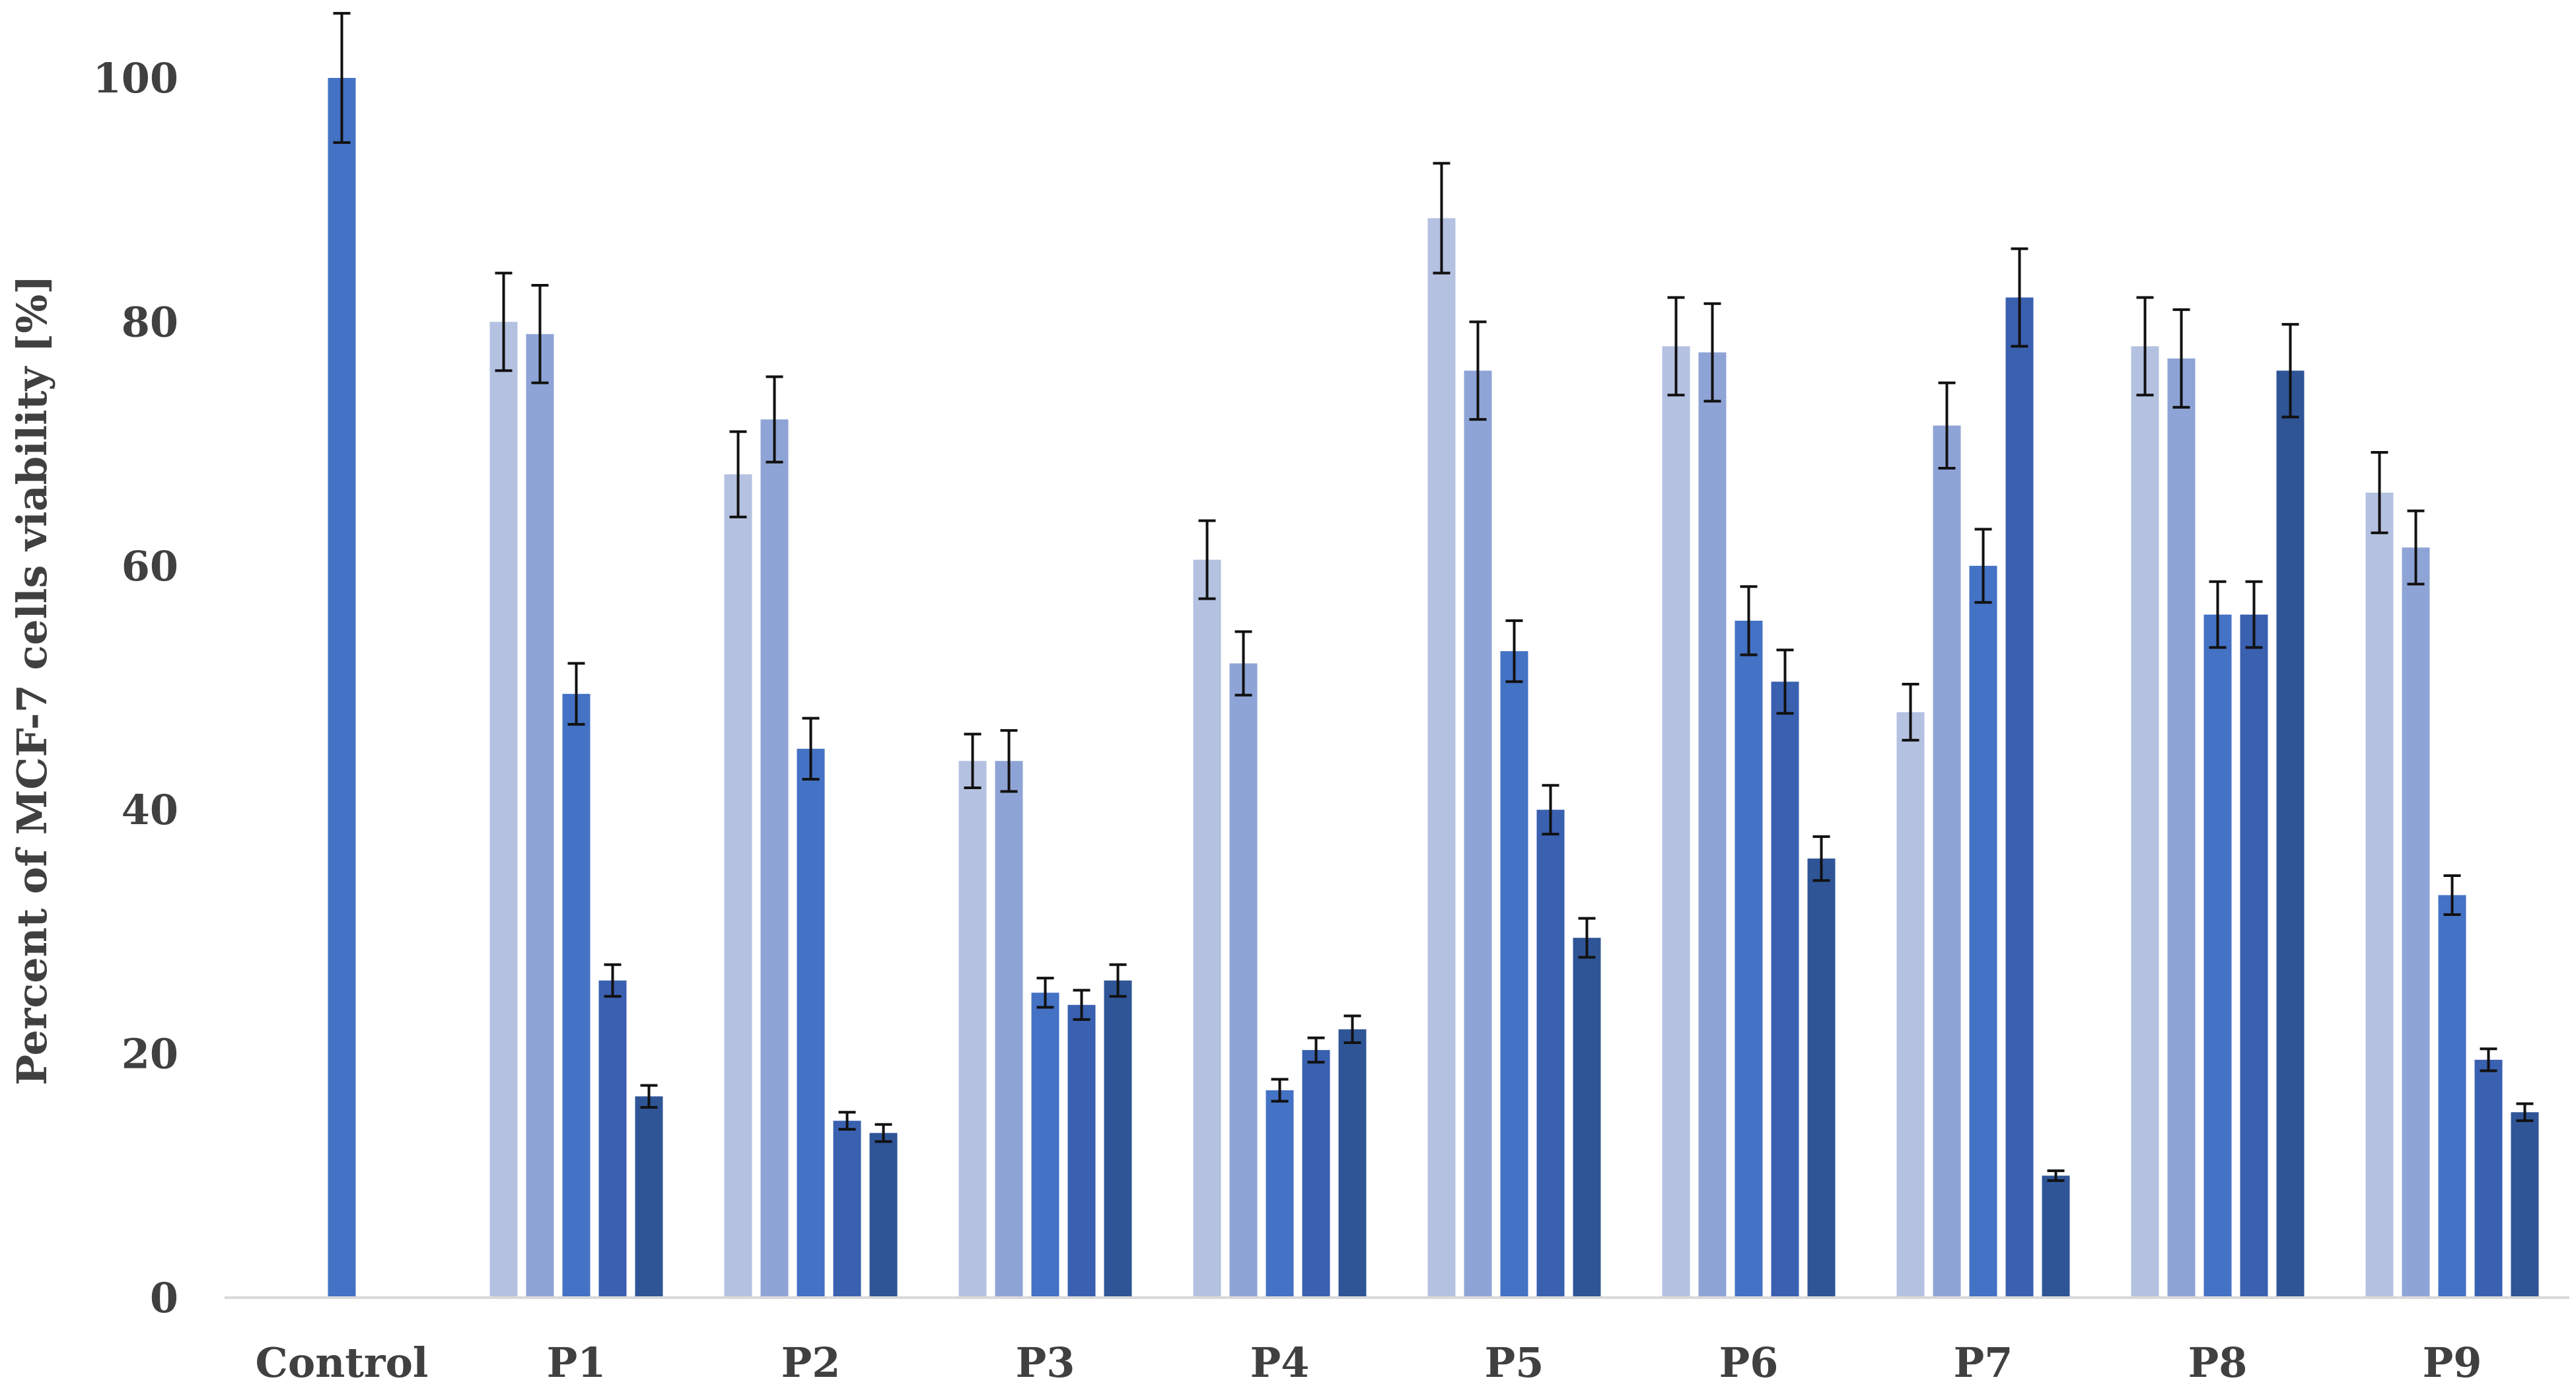 The height and width of the screenshot is (1398, 2576). What do you see at coordinates (1983, 1363) in the screenshot?
I see `x-tick-label: P7` at bounding box center [1983, 1363].